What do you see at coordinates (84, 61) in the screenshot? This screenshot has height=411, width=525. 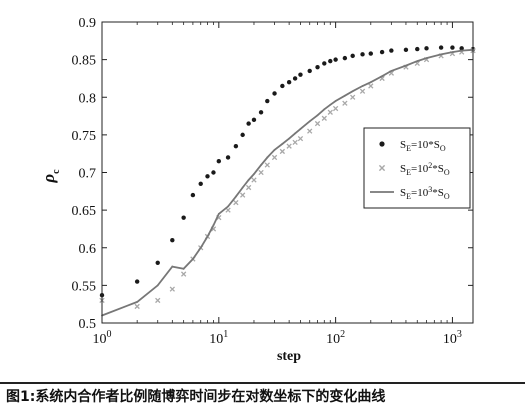 I see `y-tick-label: 0.85` at bounding box center [84, 61].